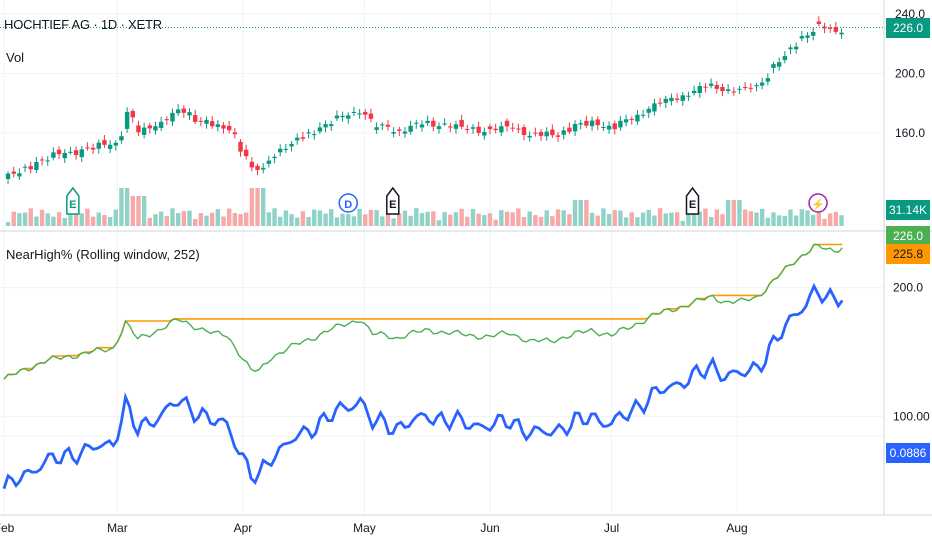  Describe the element at coordinates (117, 528) in the screenshot. I see `time-axis-label: Mar` at that location.